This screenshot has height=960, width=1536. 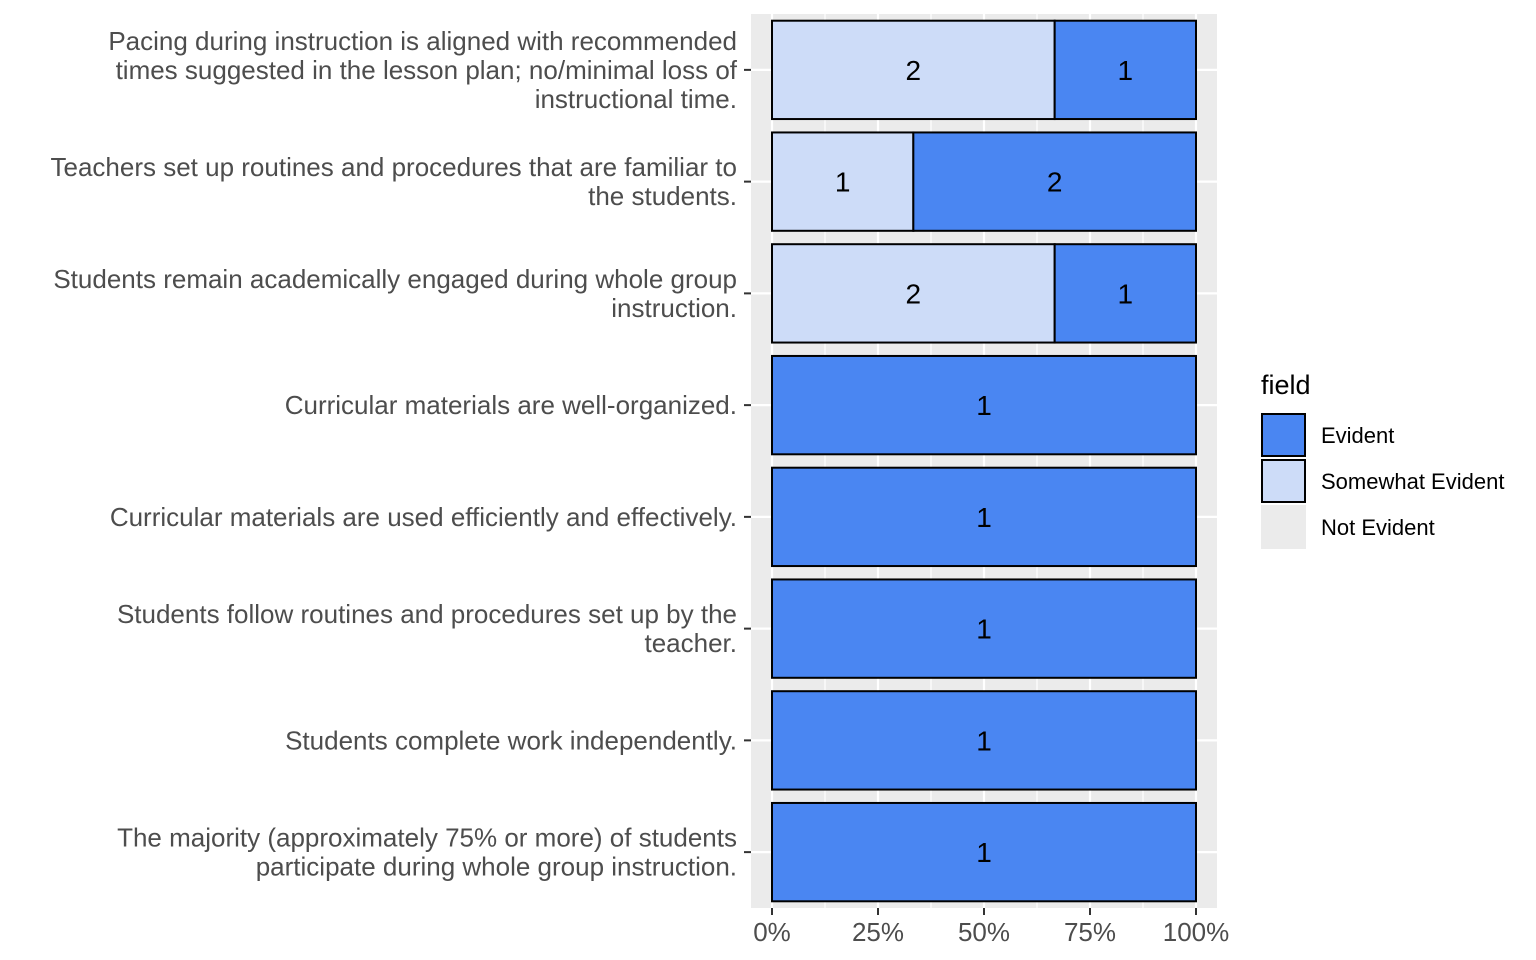 What do you see at coordinates (984, 932) in the screenshot?
I see `x-tick-label: 50%` at bounding box center [984, 932].